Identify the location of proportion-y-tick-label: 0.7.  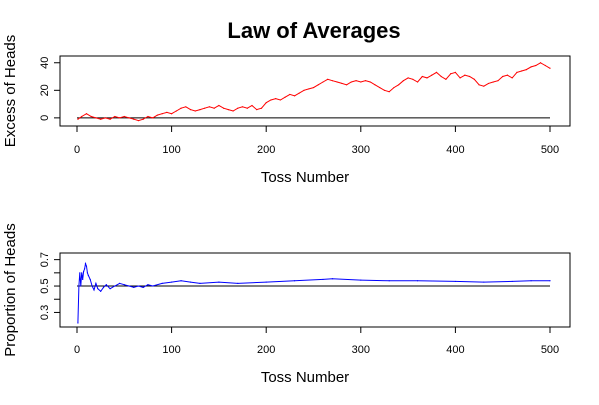
(45, 259).